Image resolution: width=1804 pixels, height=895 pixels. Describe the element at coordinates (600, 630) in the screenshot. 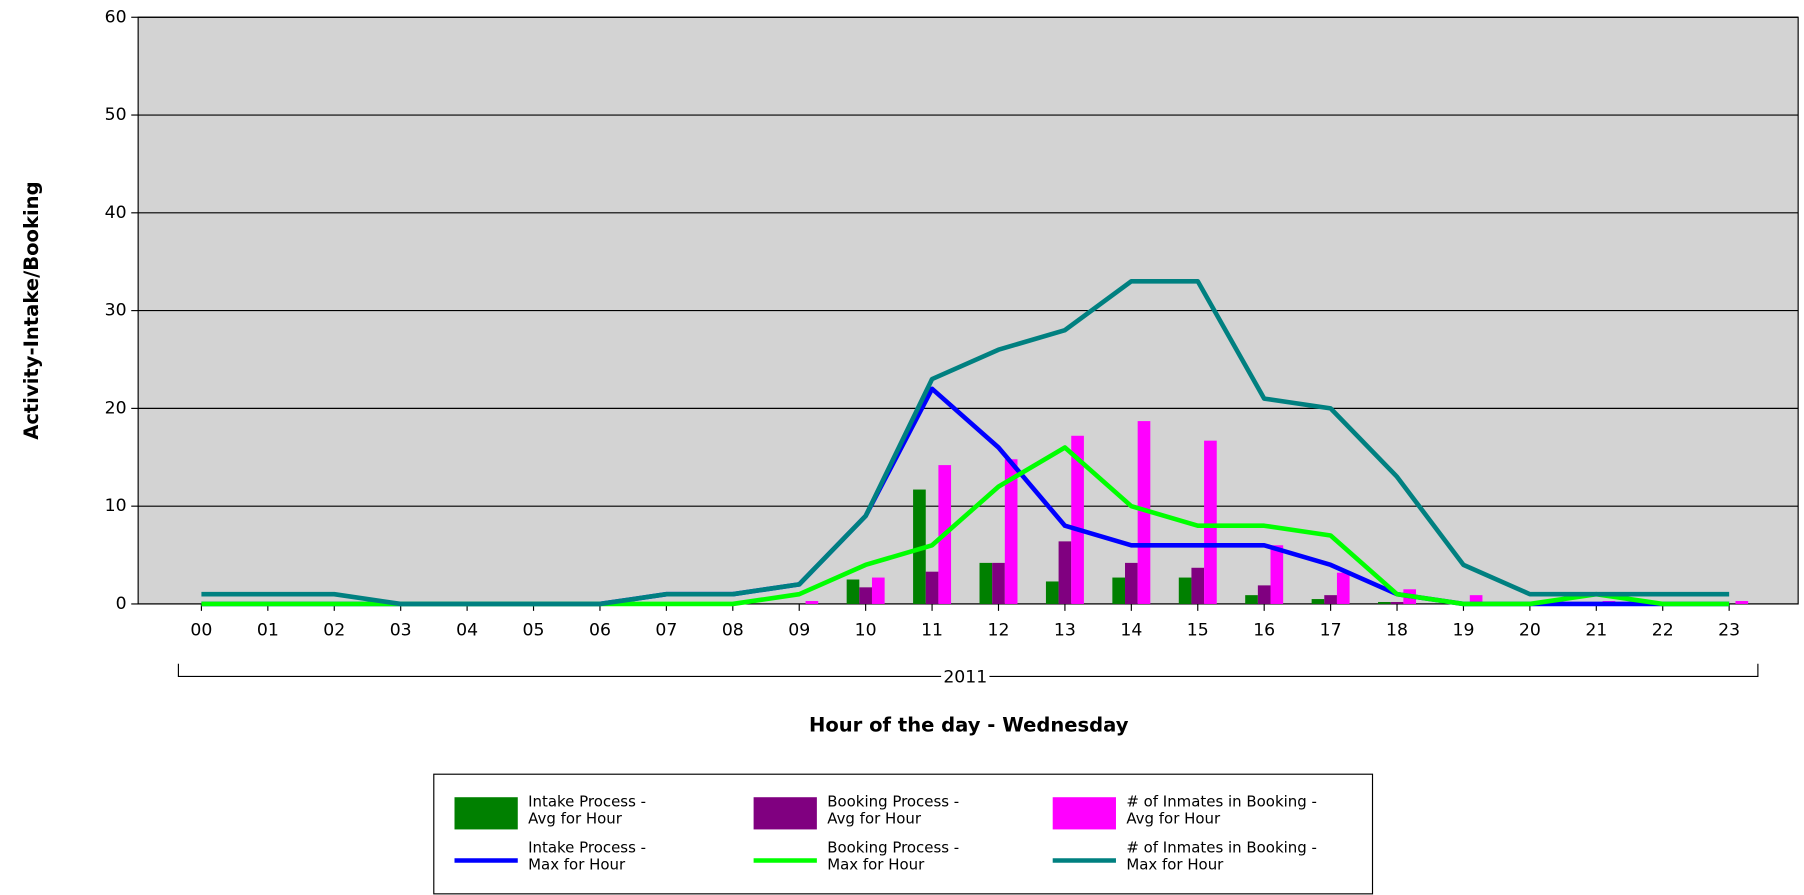

I see `x-tick-label: 06` at that location.